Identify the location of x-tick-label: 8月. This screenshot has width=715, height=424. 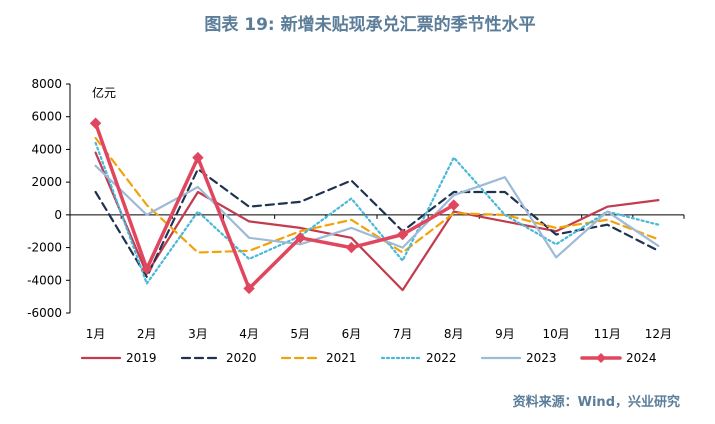
(454, 334).